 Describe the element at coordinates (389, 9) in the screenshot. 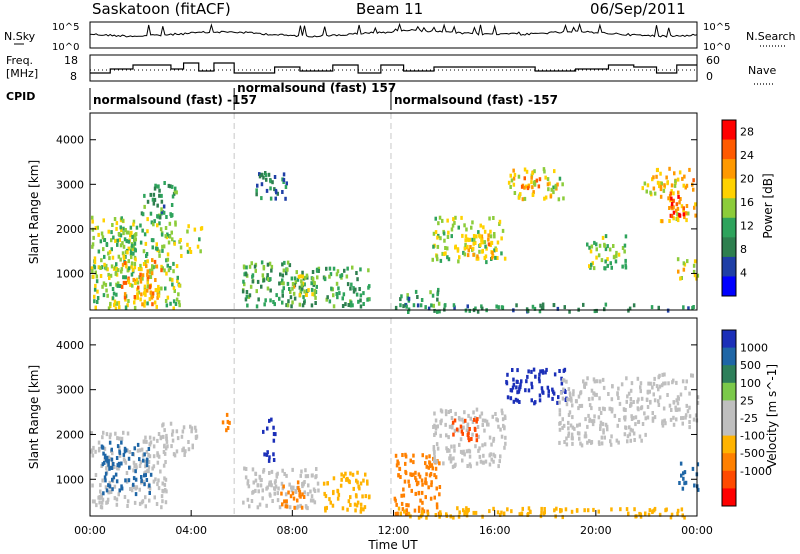

I see `beam-label: Beam 11` at that location.